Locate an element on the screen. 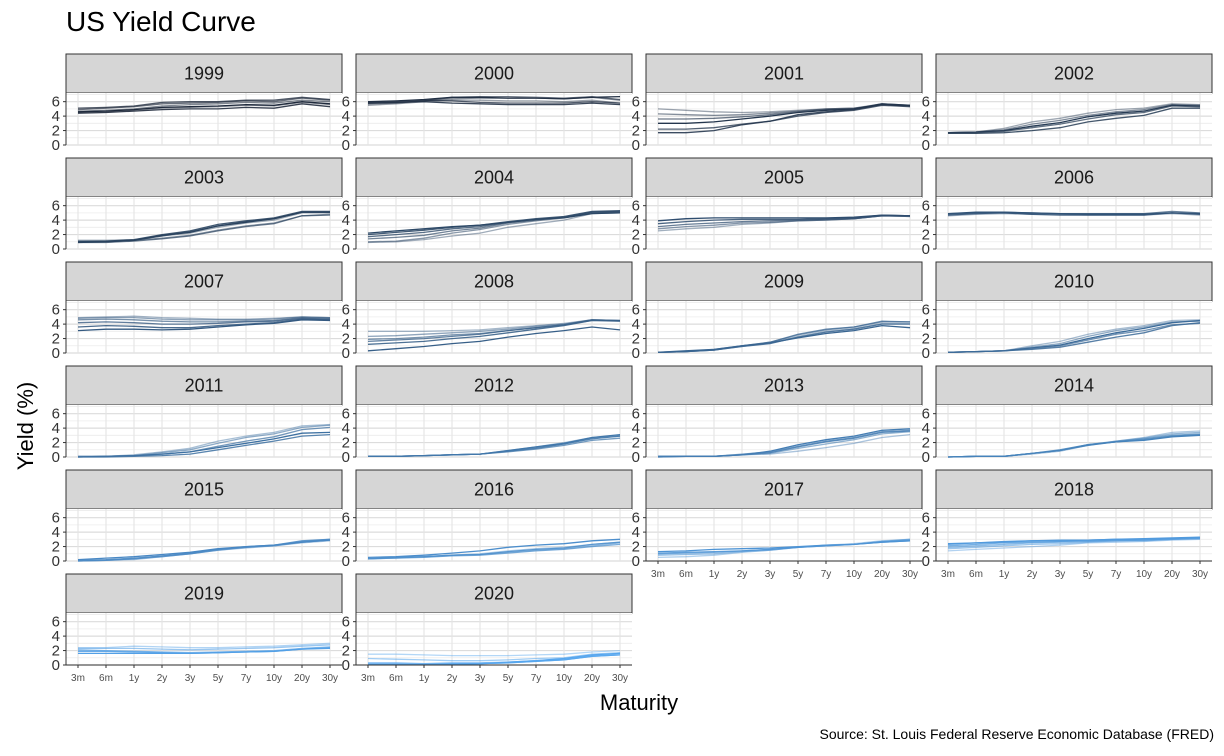  facet-strip-label: 2016 is located at coordinates (494, 490).